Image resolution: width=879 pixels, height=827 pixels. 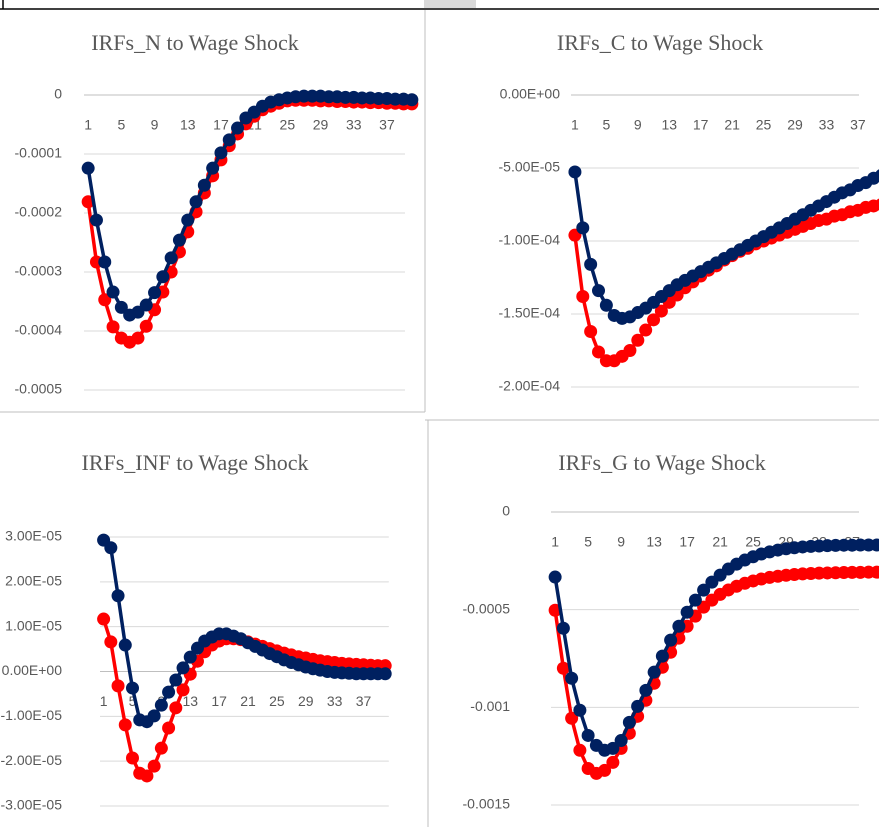 What do you see at coordinates (638, 125) in the screenshot?
I see `x-tick-label: 9` at bounding box center [638, 125].